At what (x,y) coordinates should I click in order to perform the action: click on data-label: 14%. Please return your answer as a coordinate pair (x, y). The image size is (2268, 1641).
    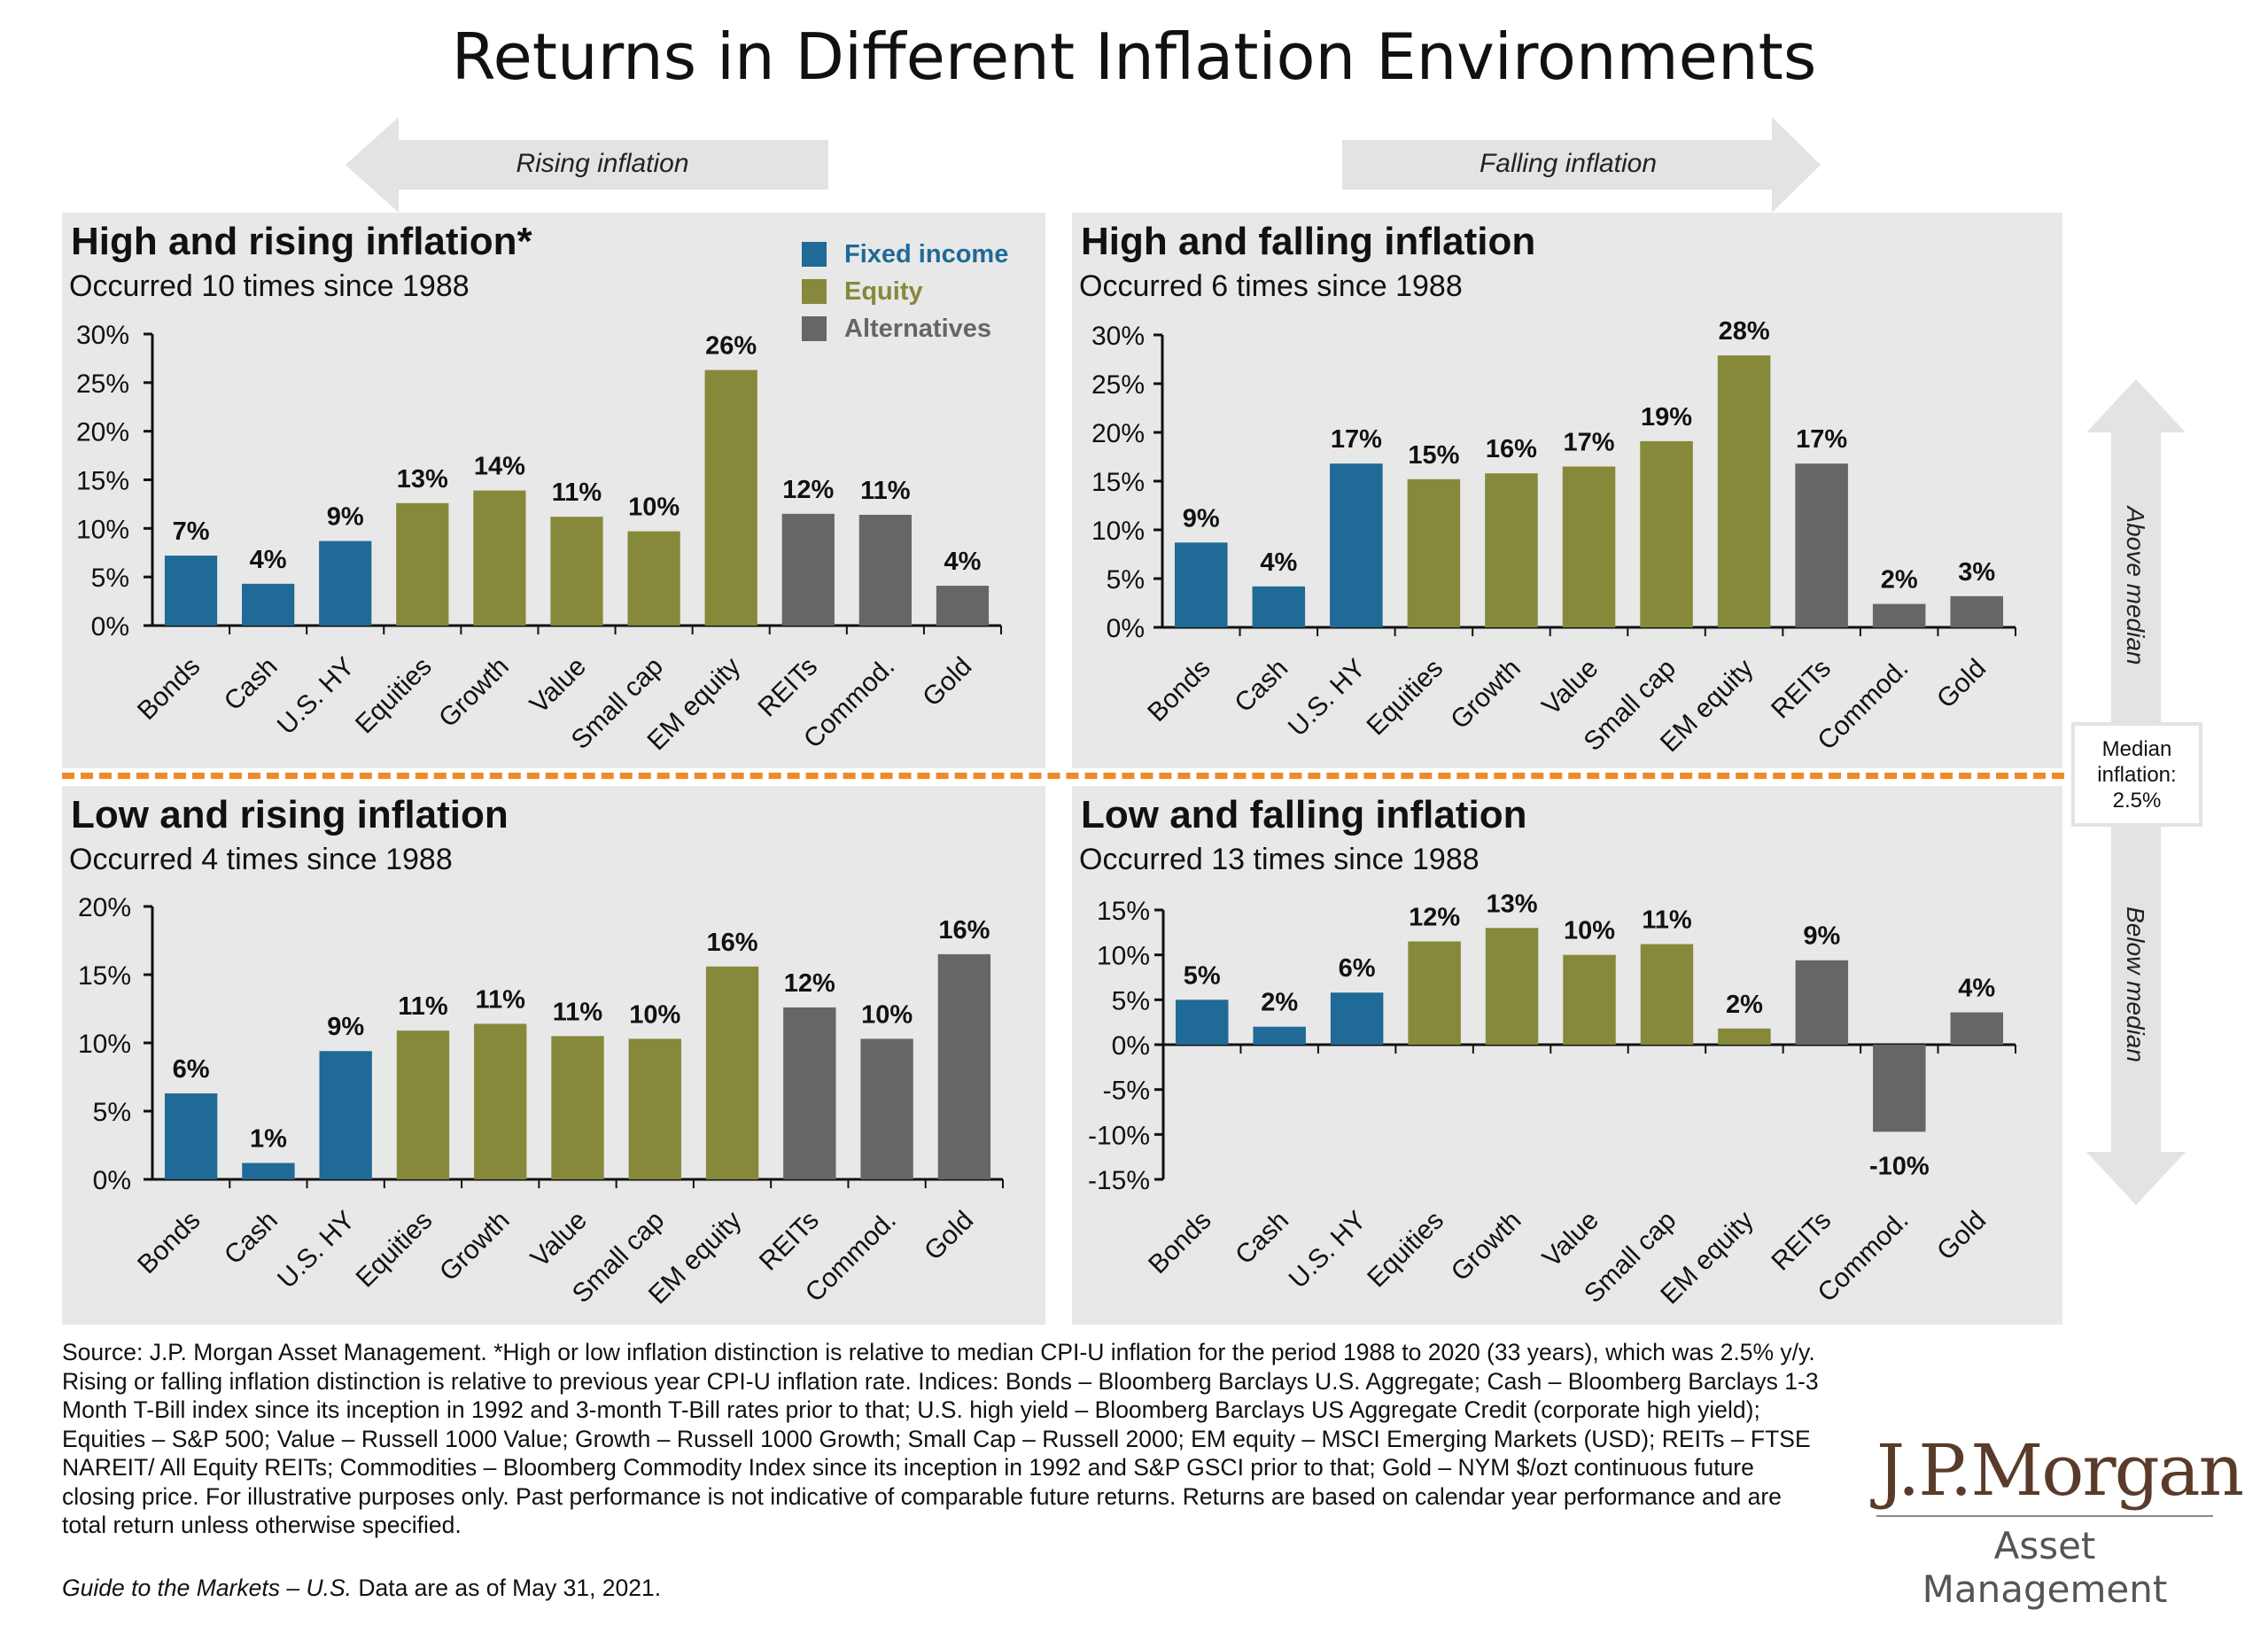
    Looking at the image, I should click on (499, 467).